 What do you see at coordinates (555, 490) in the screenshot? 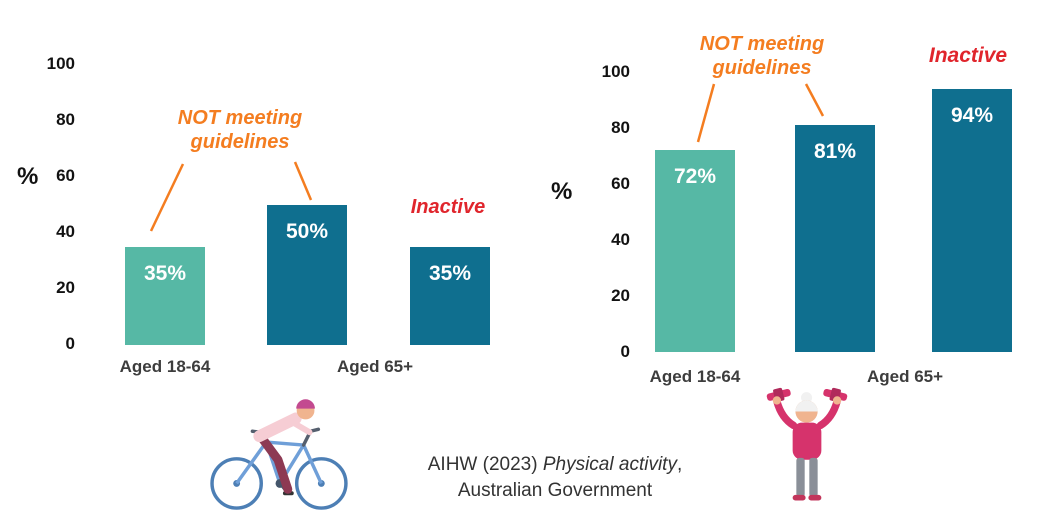
I see `source-line2: Australian Government` at bounding box center [555, 490].